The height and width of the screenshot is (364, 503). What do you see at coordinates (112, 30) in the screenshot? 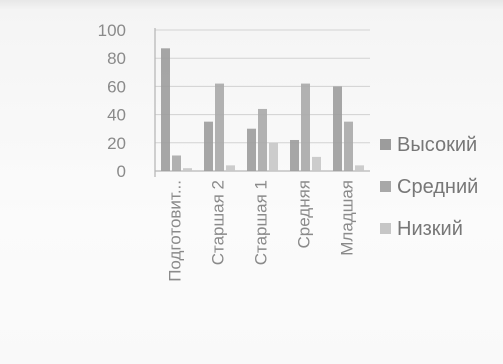
I see `y-tick-label: 100` at bounding box center [112, 30].